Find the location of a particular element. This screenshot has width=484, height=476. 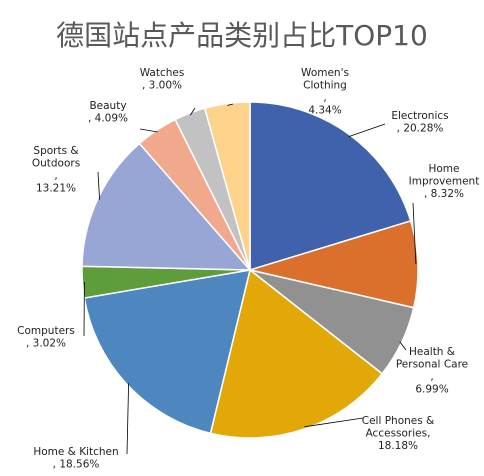

data-label-electronics: Electronics, 20.28% is located at coordinates (419, 122).